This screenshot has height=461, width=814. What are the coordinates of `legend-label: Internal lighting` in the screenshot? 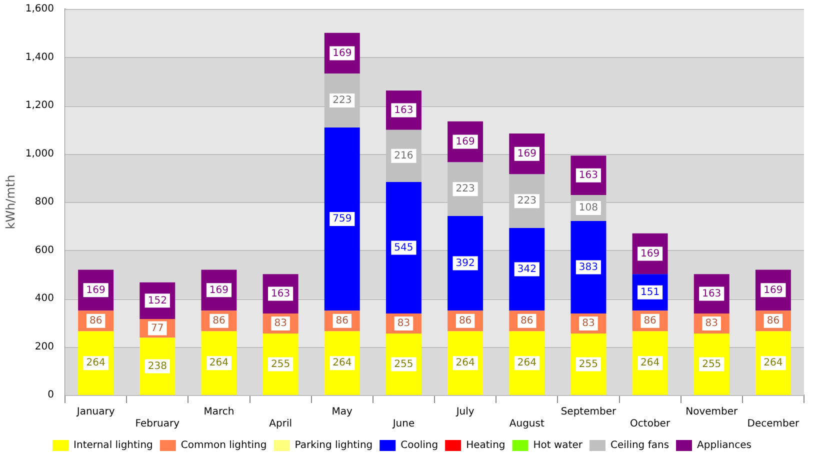 It's located at (113, 446).